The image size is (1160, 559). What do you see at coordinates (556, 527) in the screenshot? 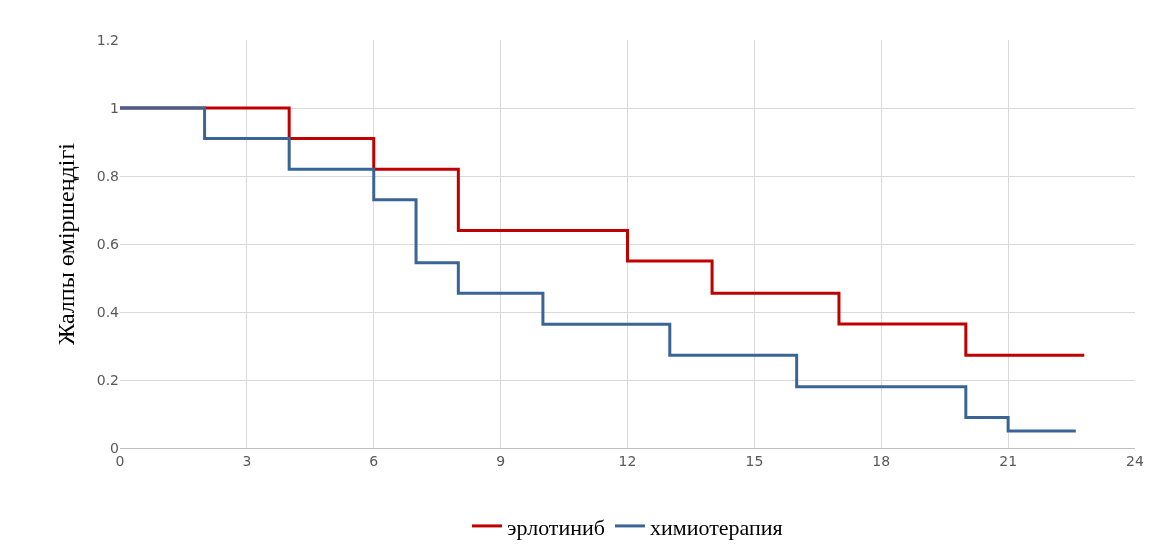
I see `legend-label: эрлотиниб` at bounding box center [556, 527].